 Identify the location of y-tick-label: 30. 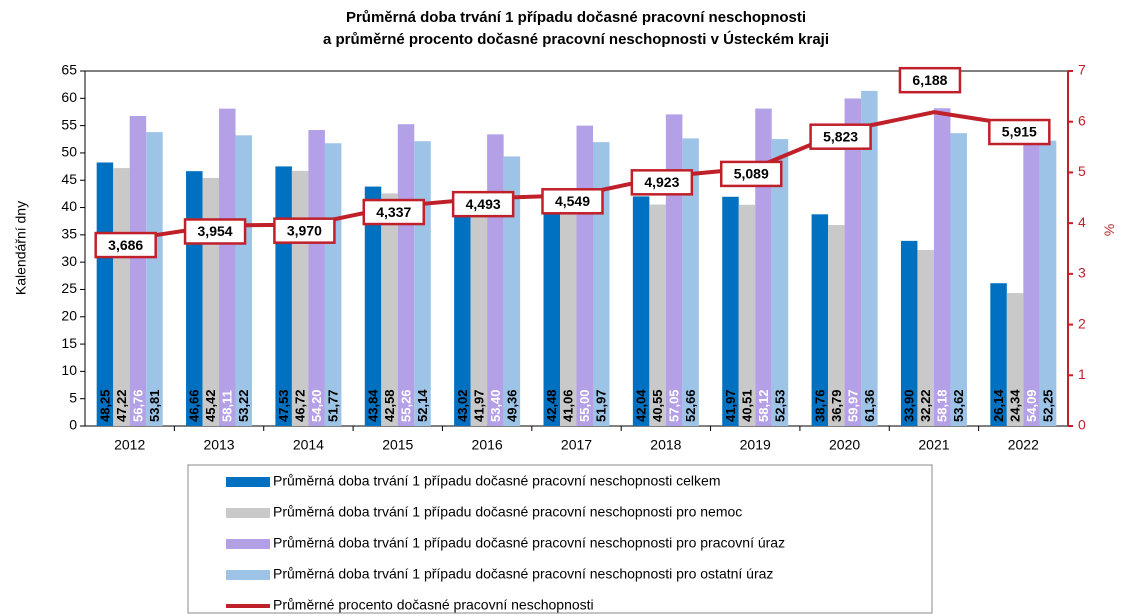
(69, 261).